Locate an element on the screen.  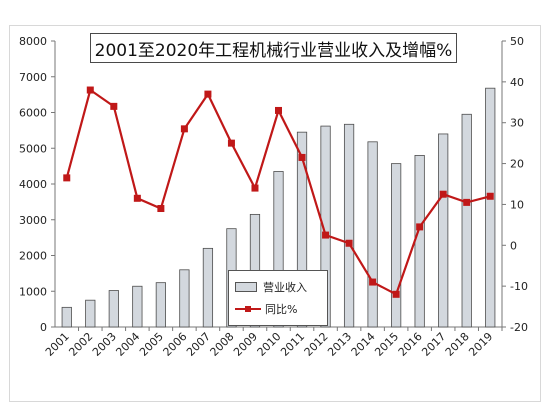
yoy-marker-2003 is located at coordinates (114, 106).